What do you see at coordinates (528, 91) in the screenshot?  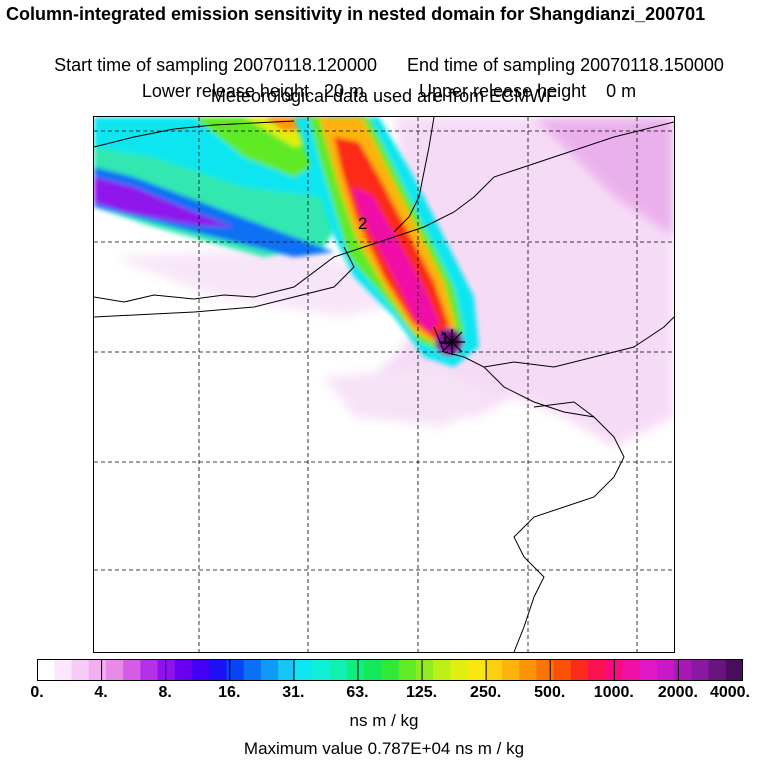 I see `upper-release-height: Upper release height 0 m` at bounding box center [528, 91].